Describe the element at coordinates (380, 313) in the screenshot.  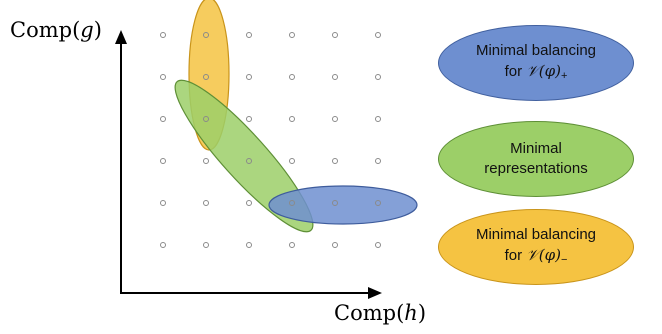
I see `x-axis-label: Comp(h)` at that location.